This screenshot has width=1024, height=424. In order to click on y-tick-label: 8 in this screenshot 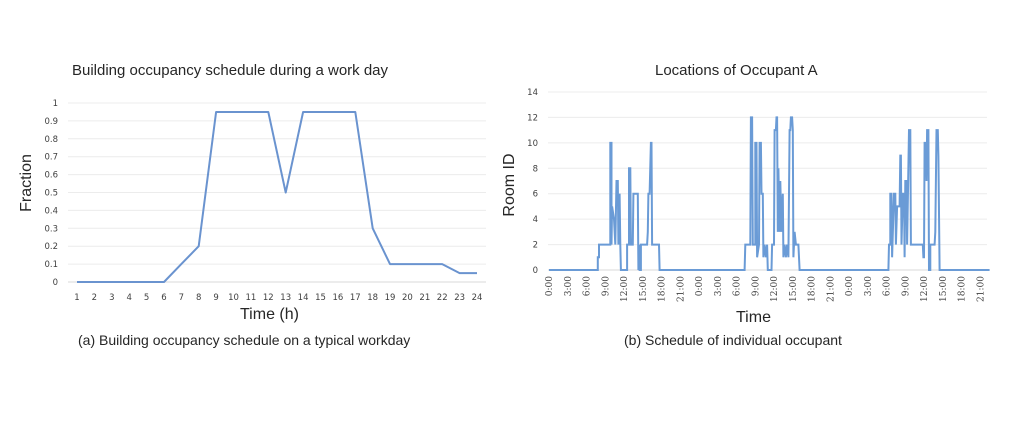, I will do `click(535, 169)`.